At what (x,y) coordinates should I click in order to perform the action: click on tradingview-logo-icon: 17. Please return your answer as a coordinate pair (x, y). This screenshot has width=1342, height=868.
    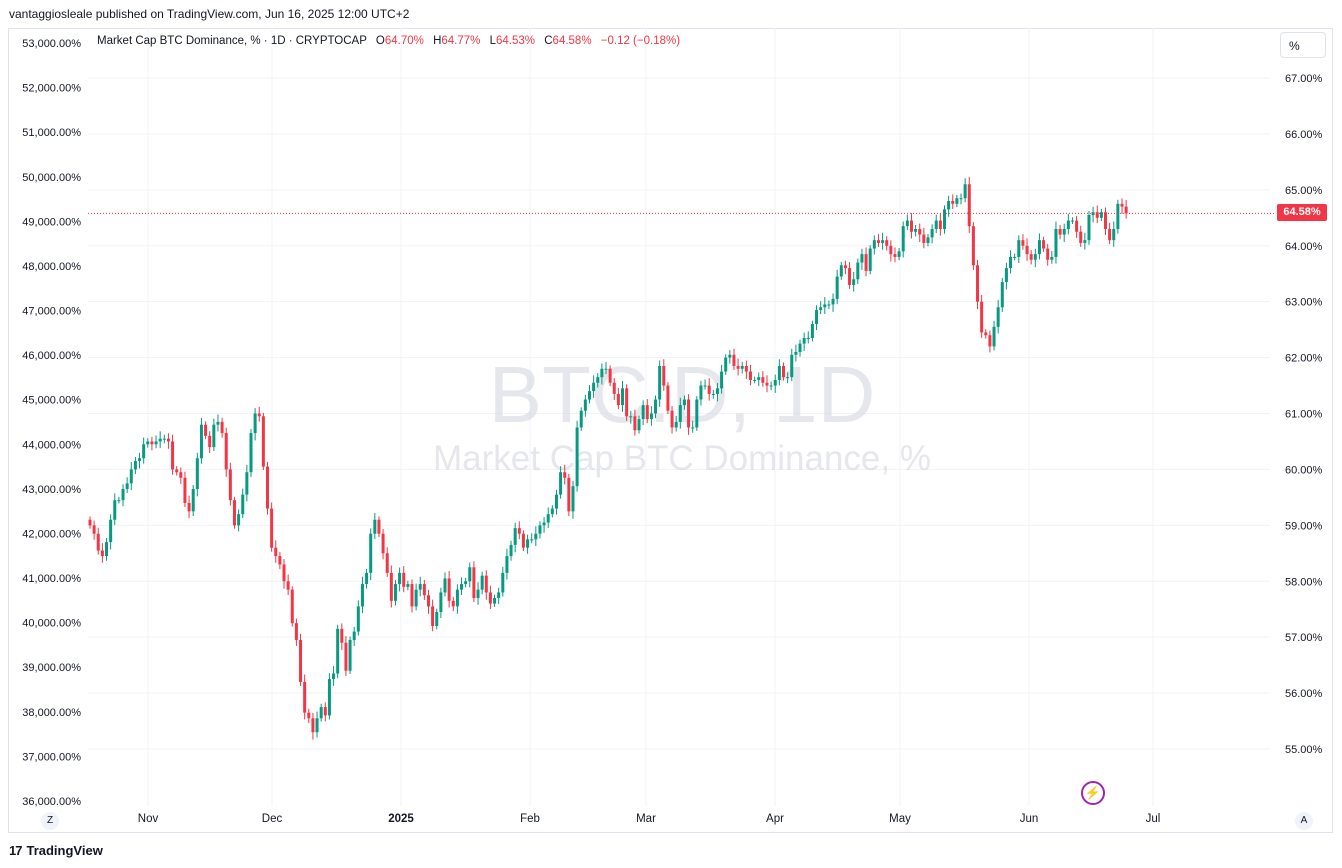
    Looking at the image, I should click on (16, 850).